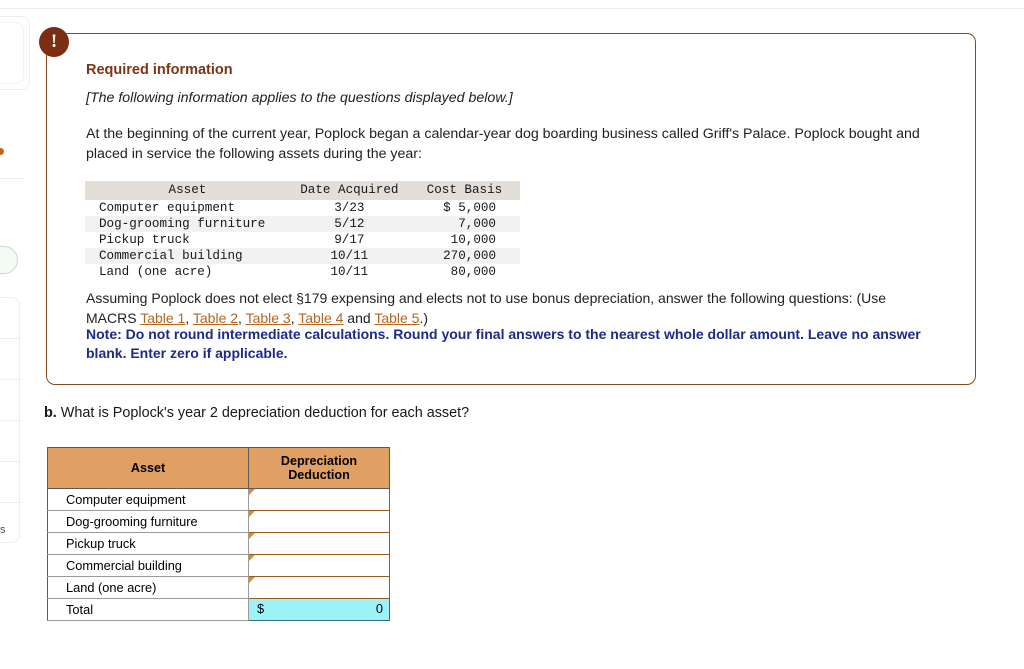 The width and height of the screenshot is (1024, 669). What do you see at coordinates (473, 272) in the screenshot?
I see `asset-cost: 80,000` at bounding box center [473, 272].